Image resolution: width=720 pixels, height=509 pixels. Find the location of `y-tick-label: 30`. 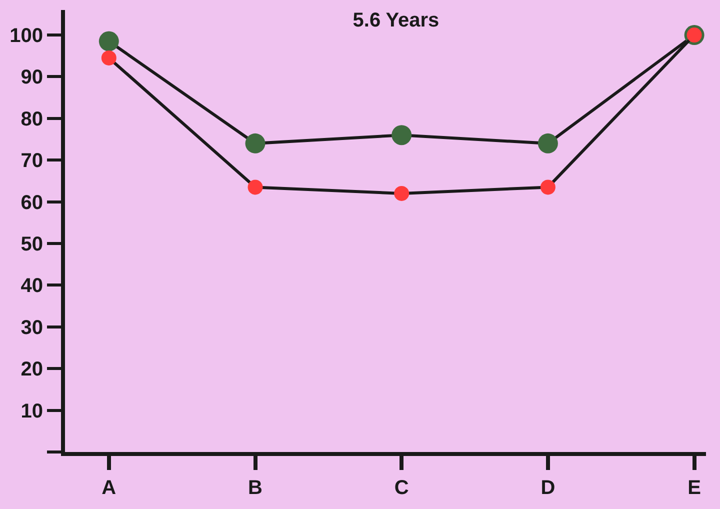

y-tick-label: 30 is located at coordinates (31, 327).